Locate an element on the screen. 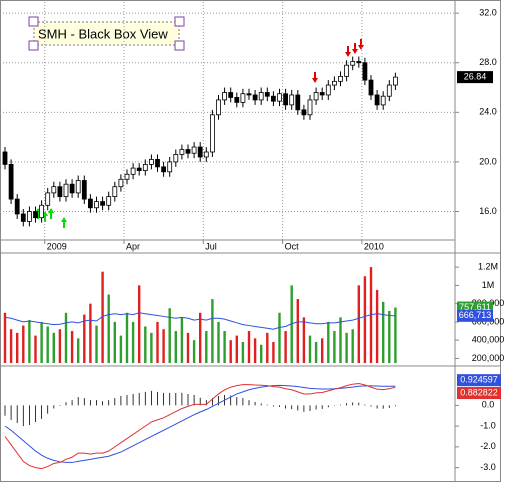 This screenshot has width=508, height=484. y-tick-label: 400,000 is located at coordinates (488, 340).